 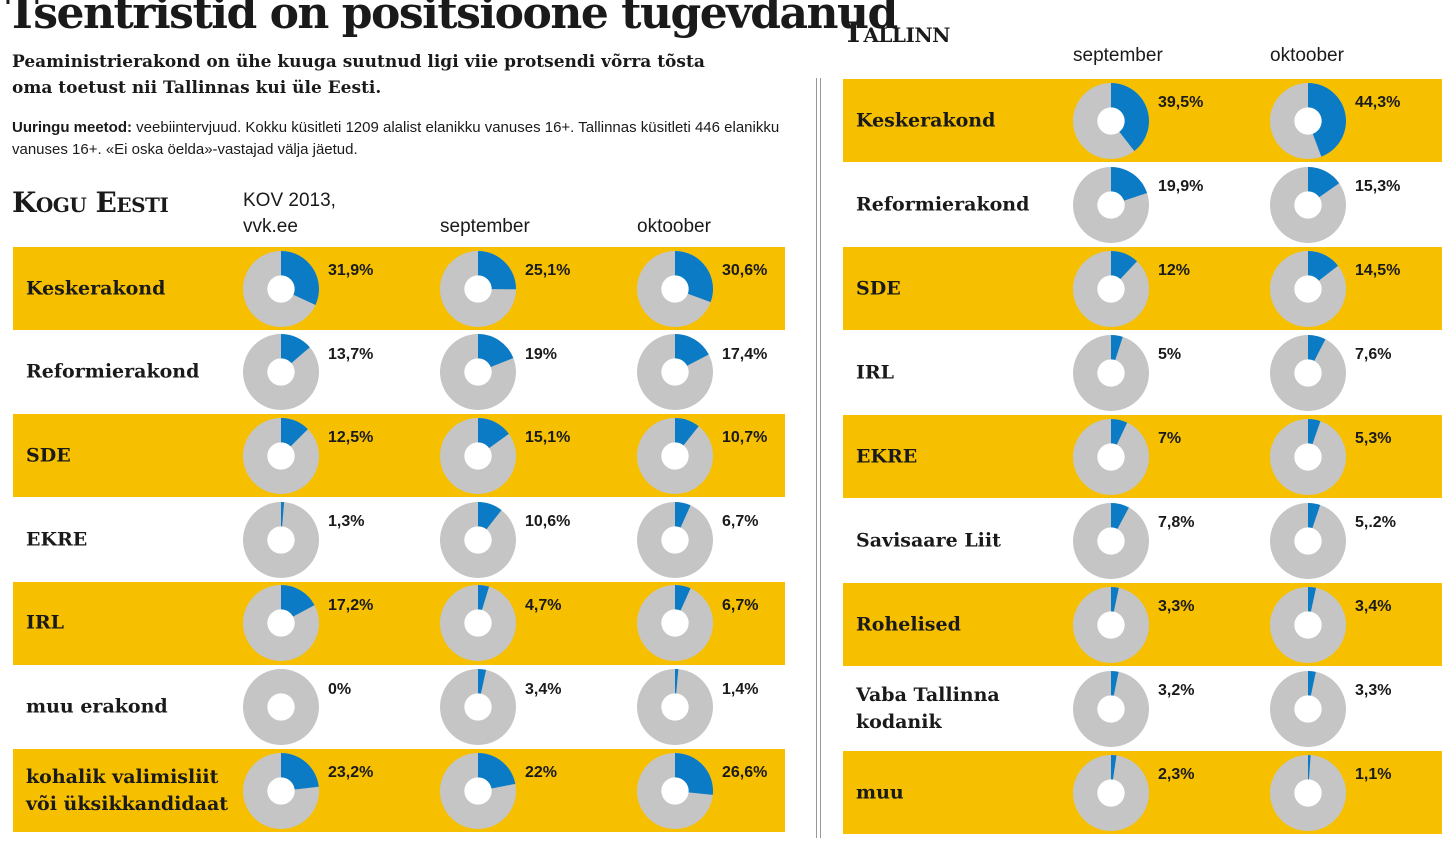 What do you see at coordinates (745, 354) in the screenshot?
I see `percent-label: 17,4%` at bounding box center [745, 354].